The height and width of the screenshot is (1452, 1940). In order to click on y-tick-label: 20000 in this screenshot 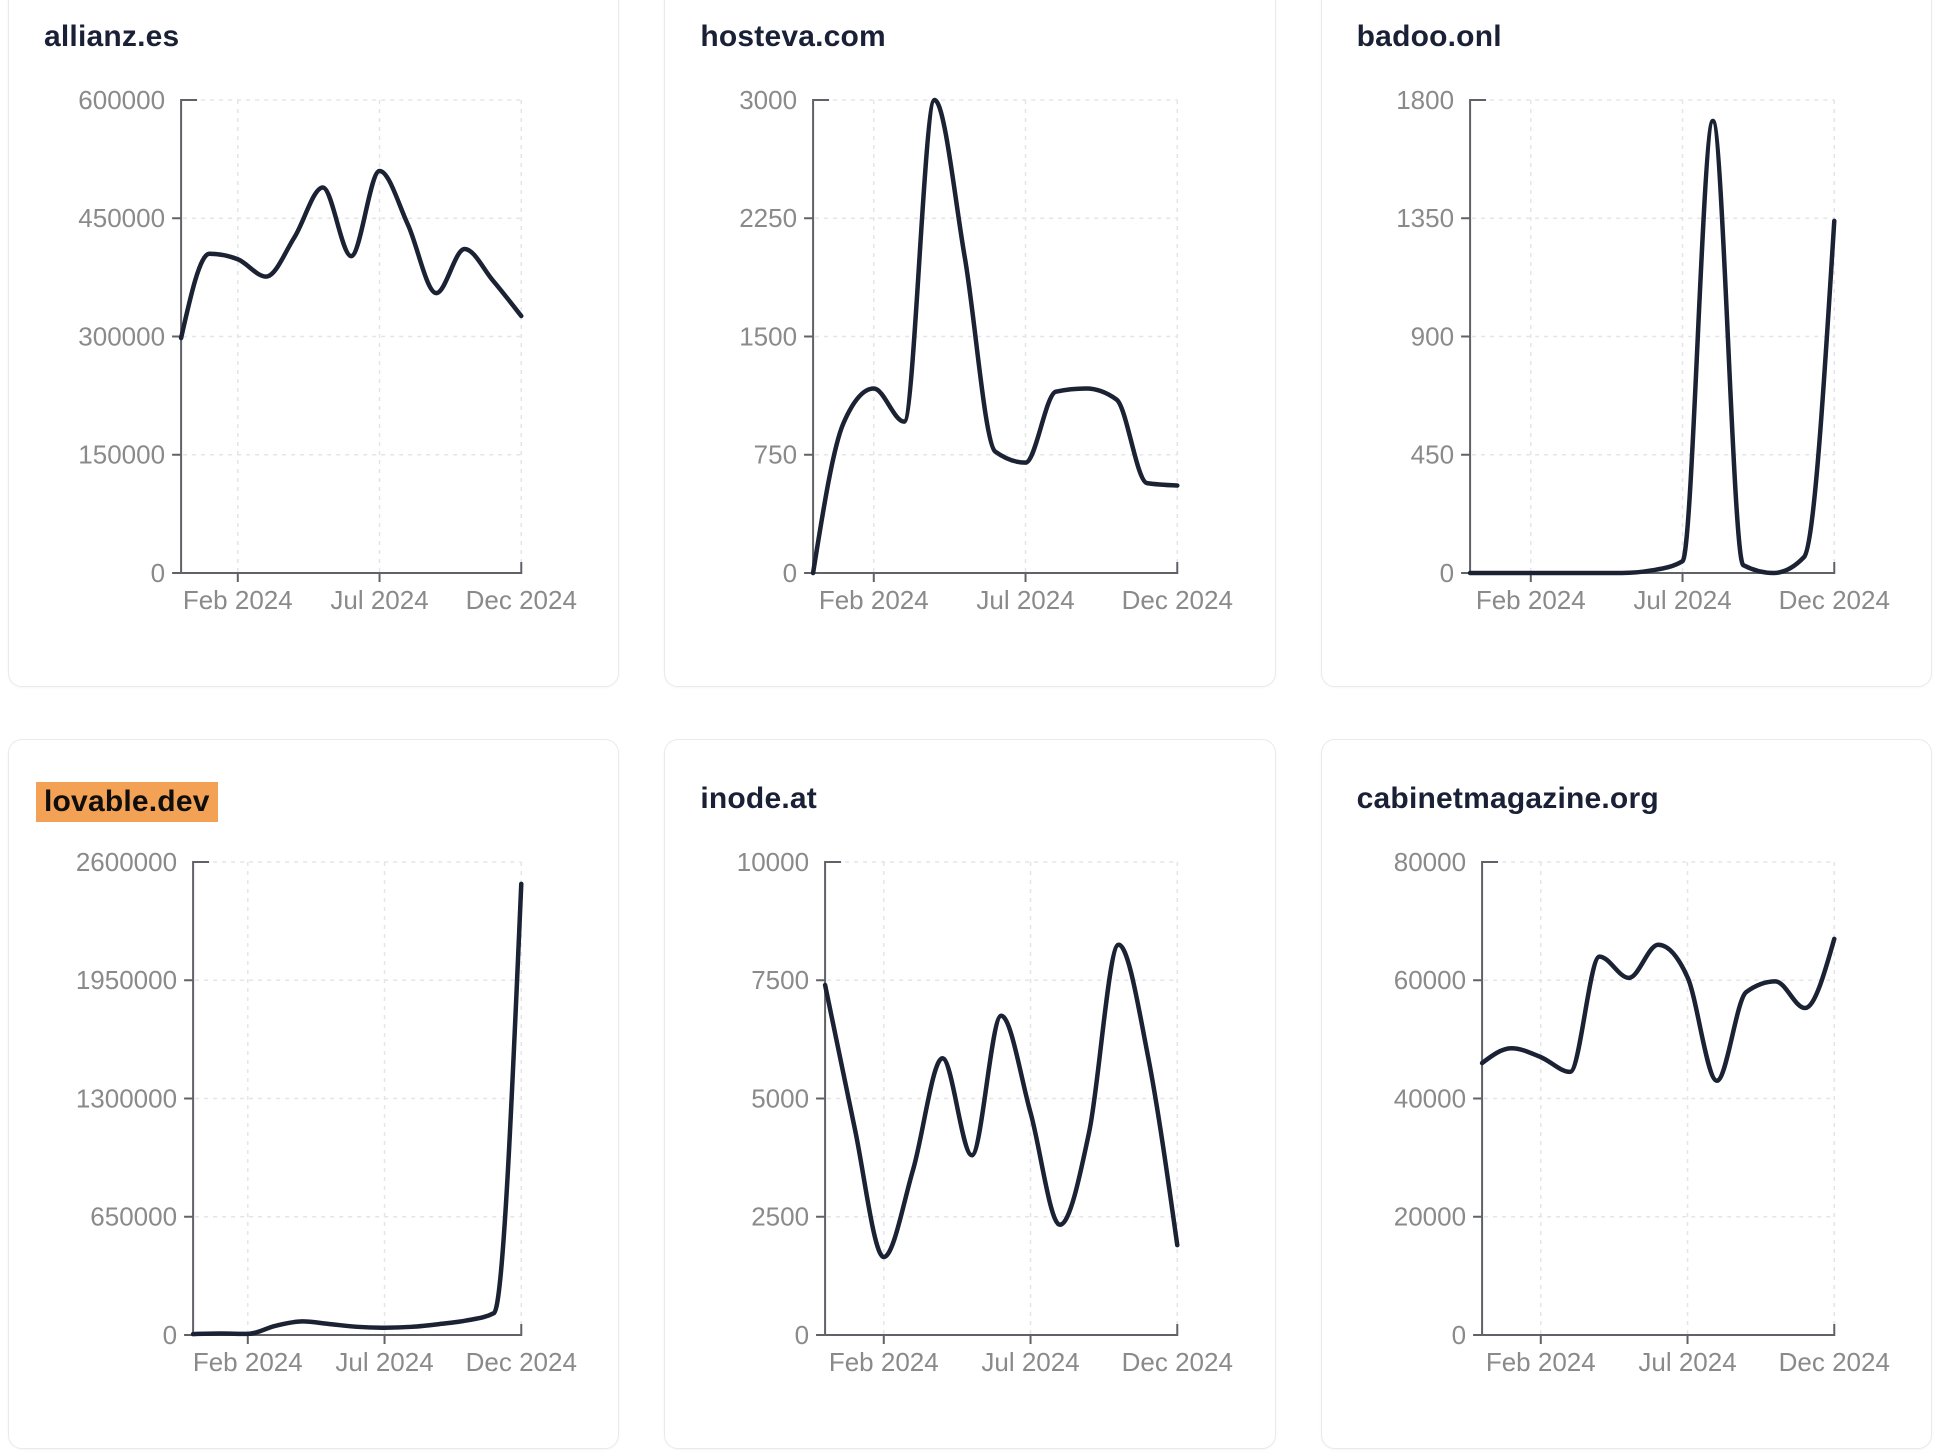, I will do `click(1429, 1217)`.